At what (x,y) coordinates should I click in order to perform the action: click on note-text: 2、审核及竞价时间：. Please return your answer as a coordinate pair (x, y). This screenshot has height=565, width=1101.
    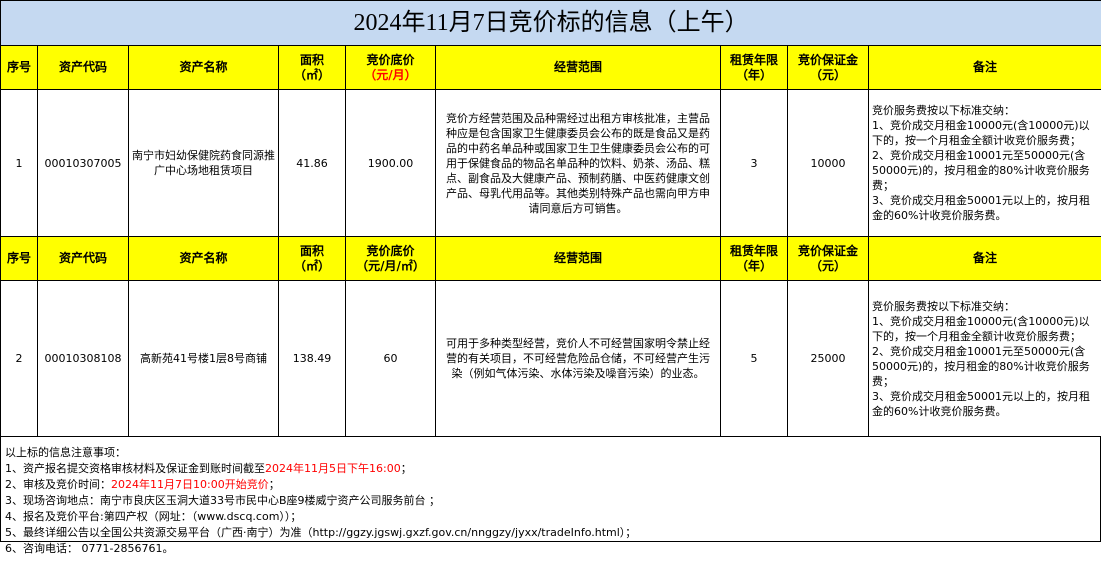
    Looking at the image, I should click on (58, 484).